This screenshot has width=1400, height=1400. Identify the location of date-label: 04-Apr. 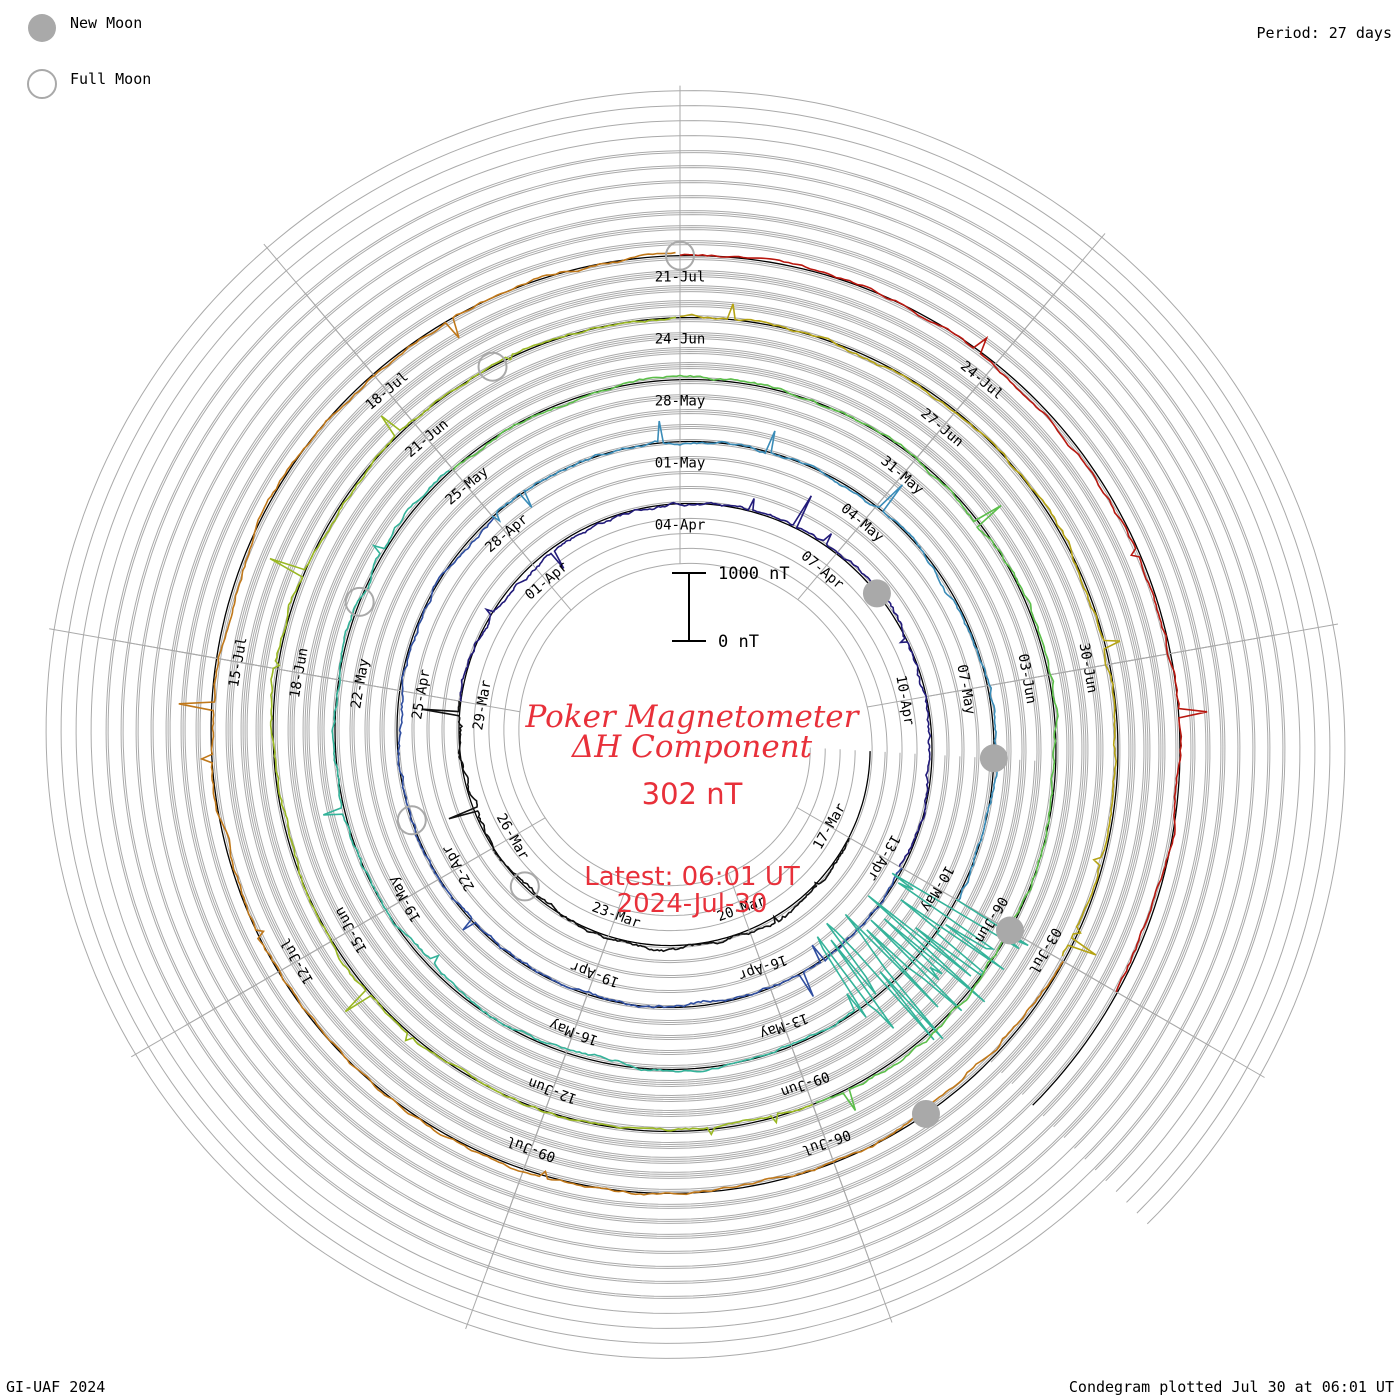
(680, 526).